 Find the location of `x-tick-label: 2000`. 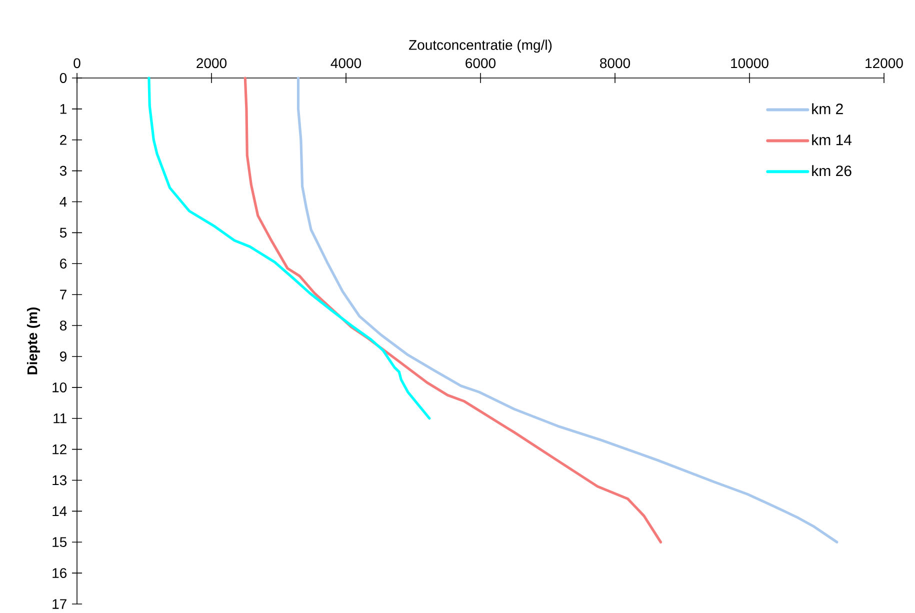

x-tick-label: 2000 is located at coordinates (211, 63).